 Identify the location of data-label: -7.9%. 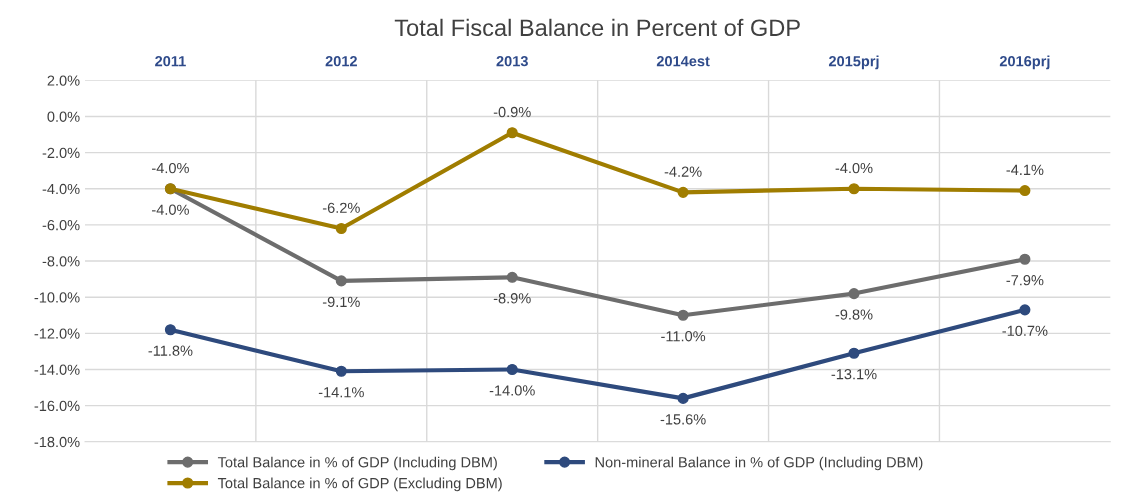
(1025, 280).